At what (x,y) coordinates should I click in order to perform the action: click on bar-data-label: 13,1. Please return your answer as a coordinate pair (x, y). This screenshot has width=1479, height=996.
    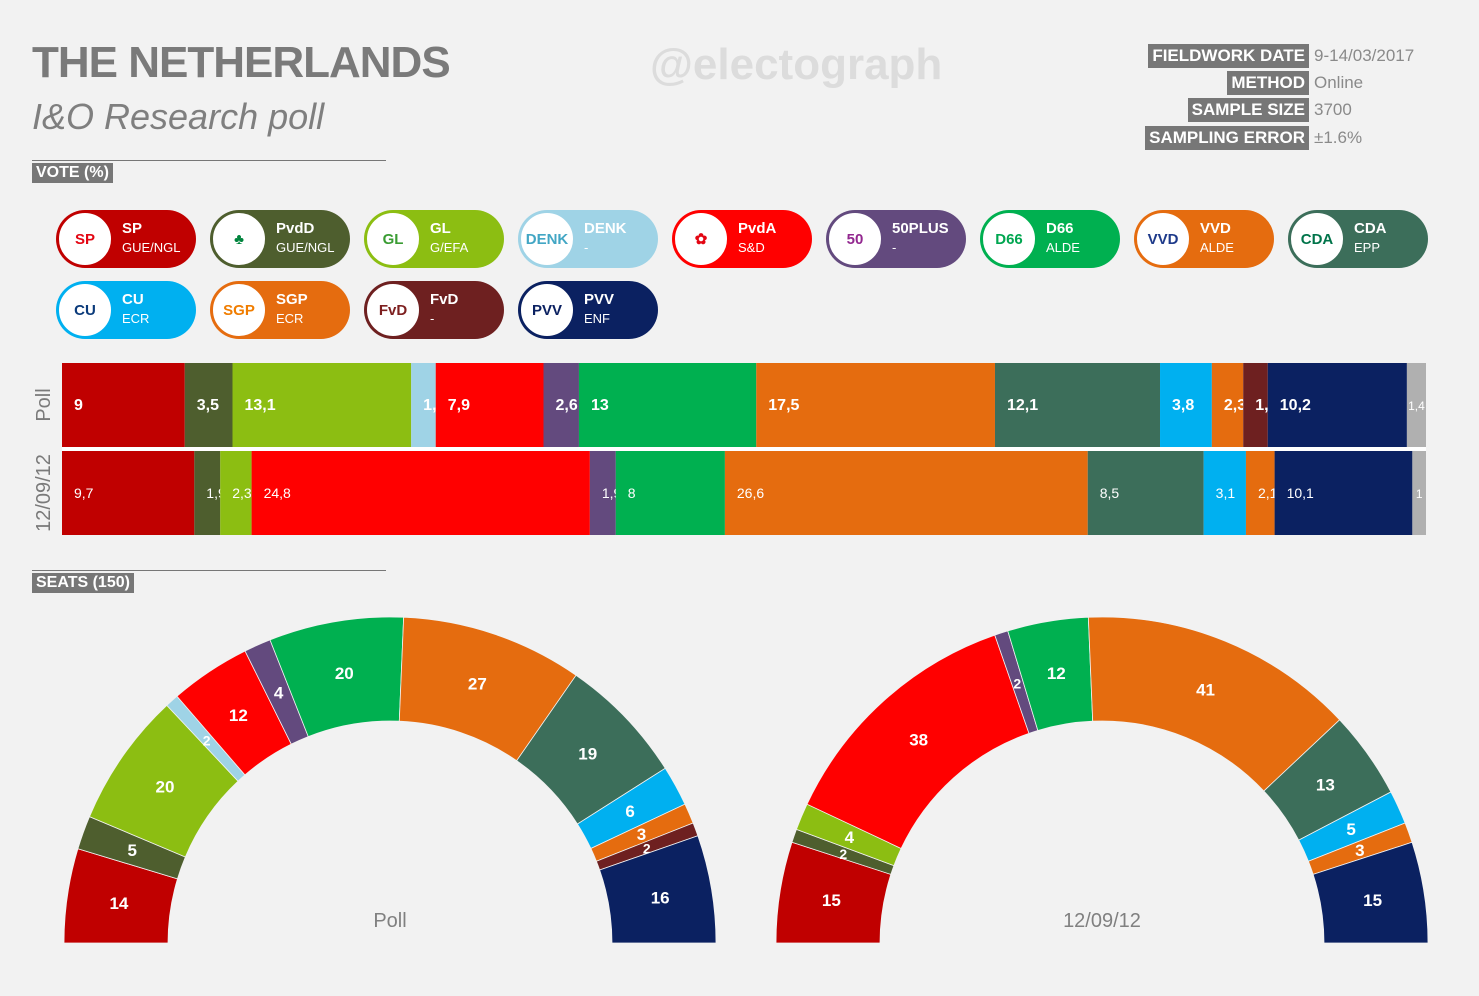
    Looking at the image, I should click on (260, 405).